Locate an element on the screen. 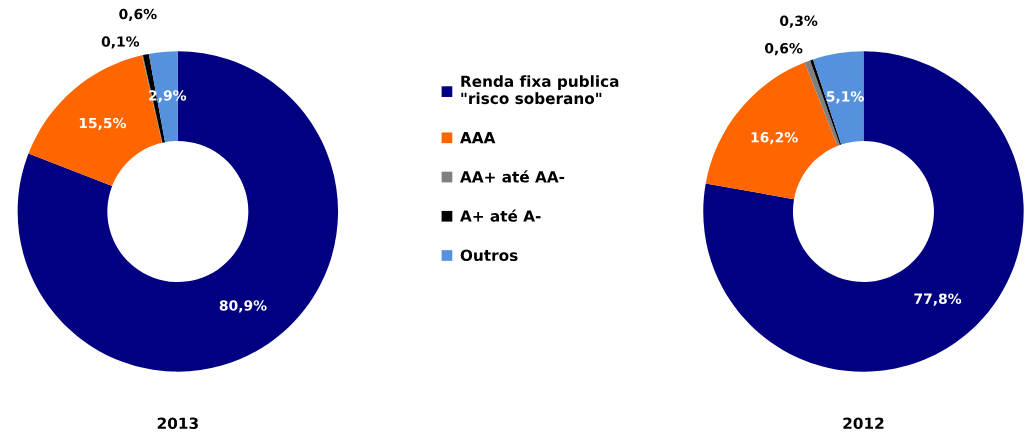 This screenshot has height=439, width=1031. legend-label: Renda fixa publica "risco soberano" is located at coordinates (540, 90).